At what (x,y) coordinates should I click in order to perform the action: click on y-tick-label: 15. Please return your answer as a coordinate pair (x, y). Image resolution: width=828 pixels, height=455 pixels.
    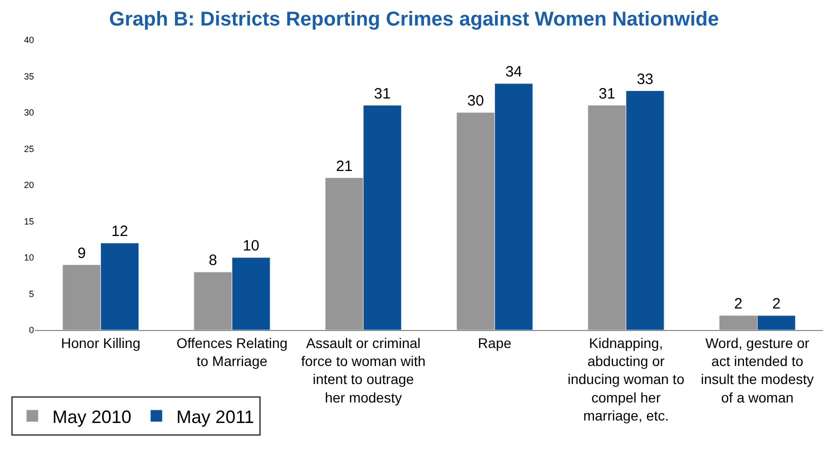
    Looking at the image, I should click on (29, 221).